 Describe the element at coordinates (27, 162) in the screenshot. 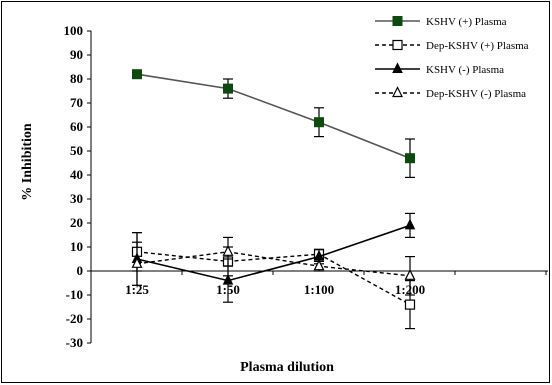

I see `y-axis-label: % Inhibition` at that location.